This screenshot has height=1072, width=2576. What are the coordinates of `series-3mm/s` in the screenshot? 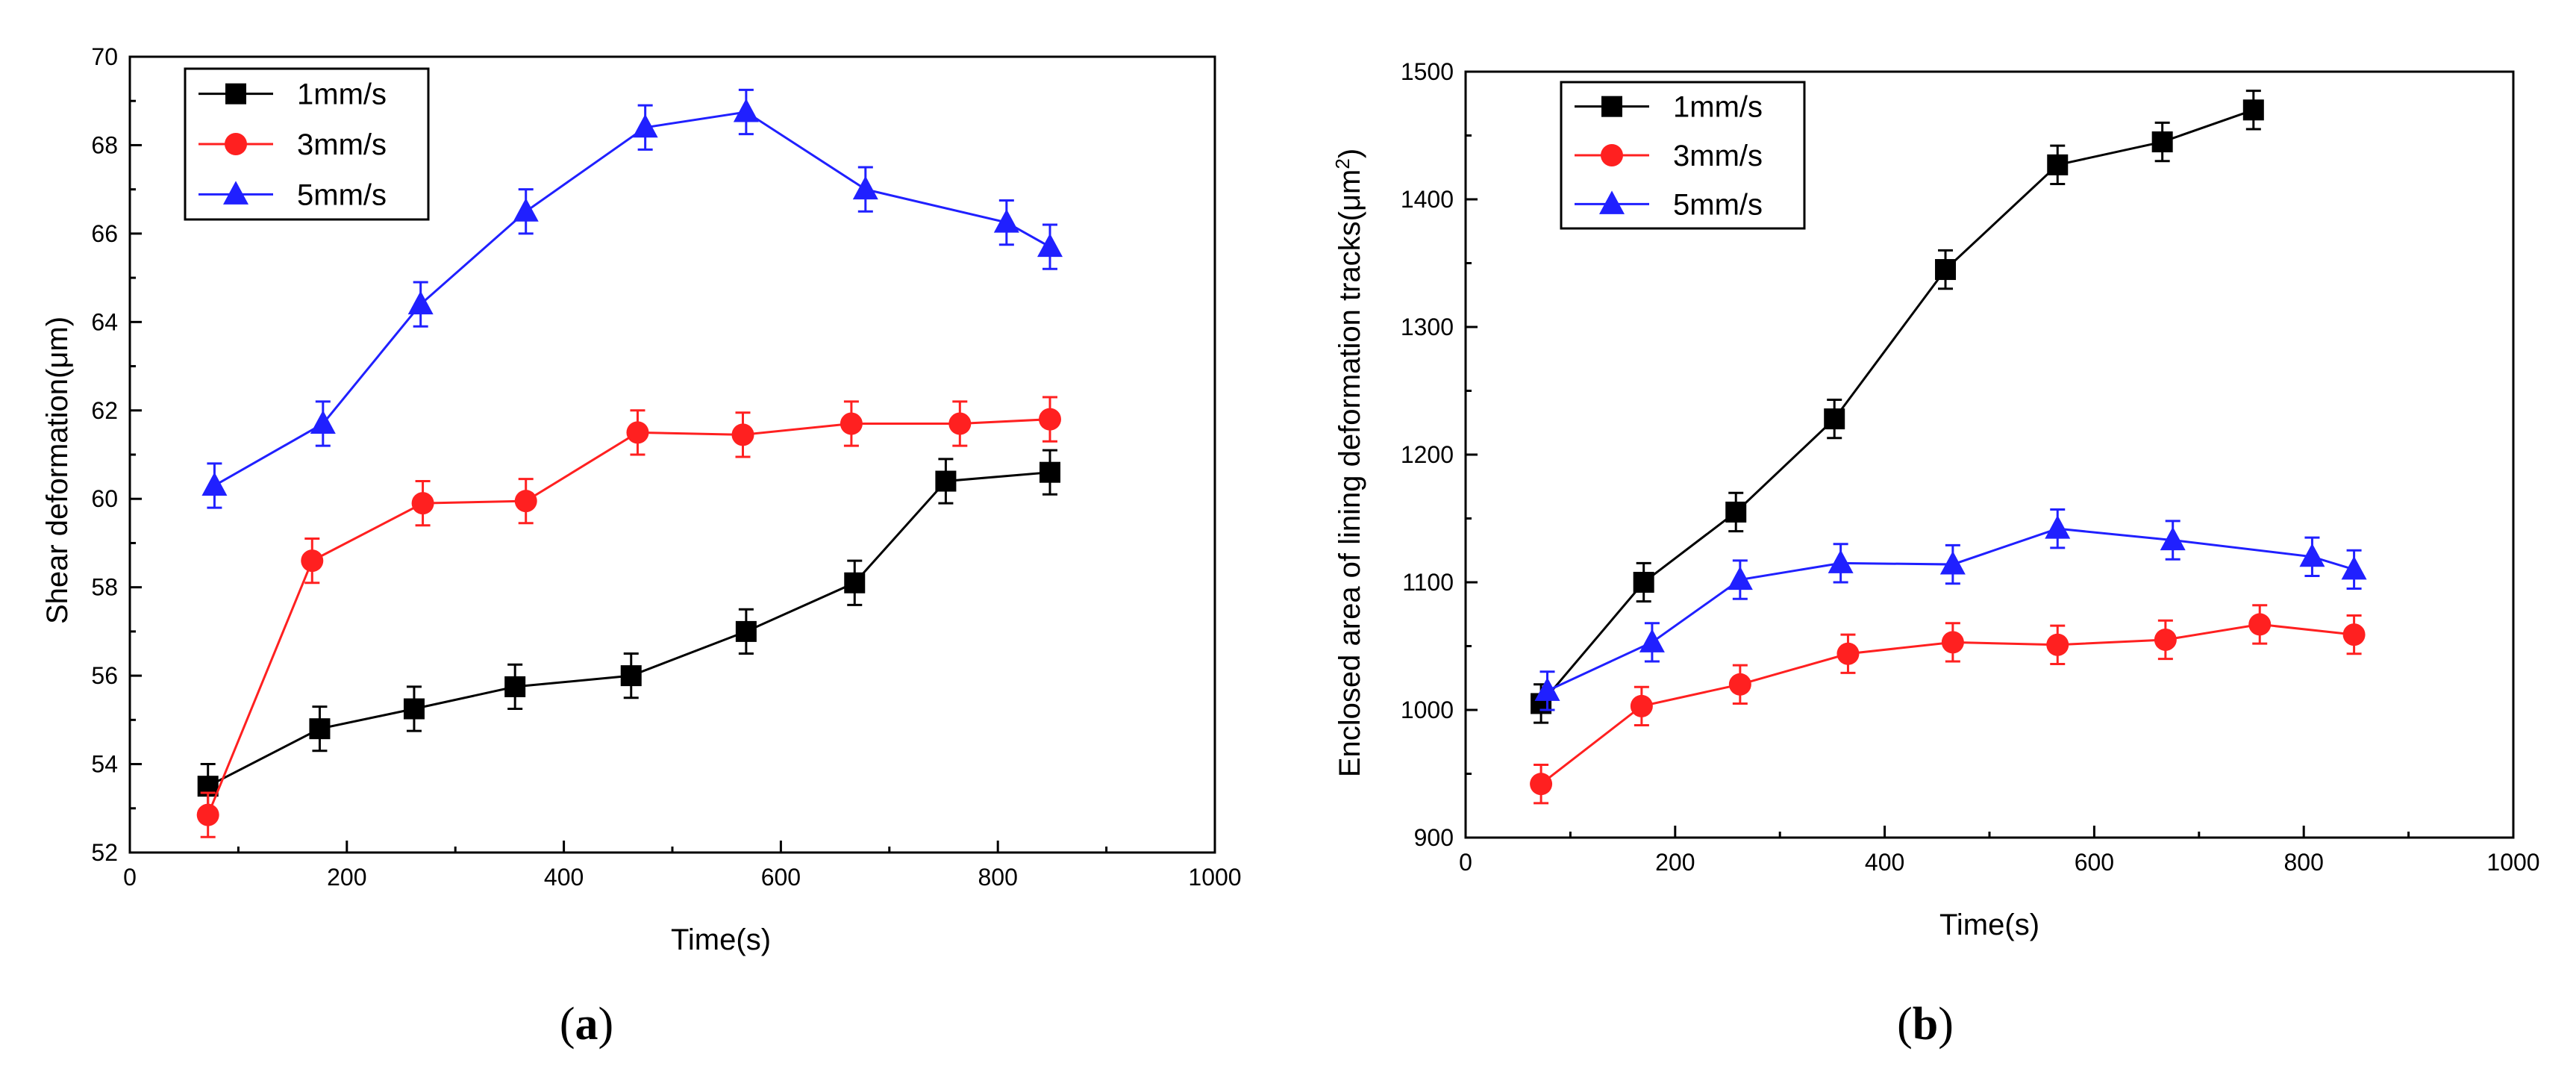 It's located at (628, 617).